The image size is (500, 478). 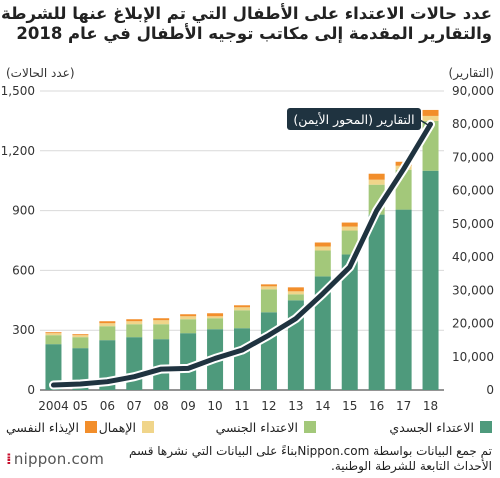 I want to click on logo-mark-icon: ⁞, so click(x=9, y=459).